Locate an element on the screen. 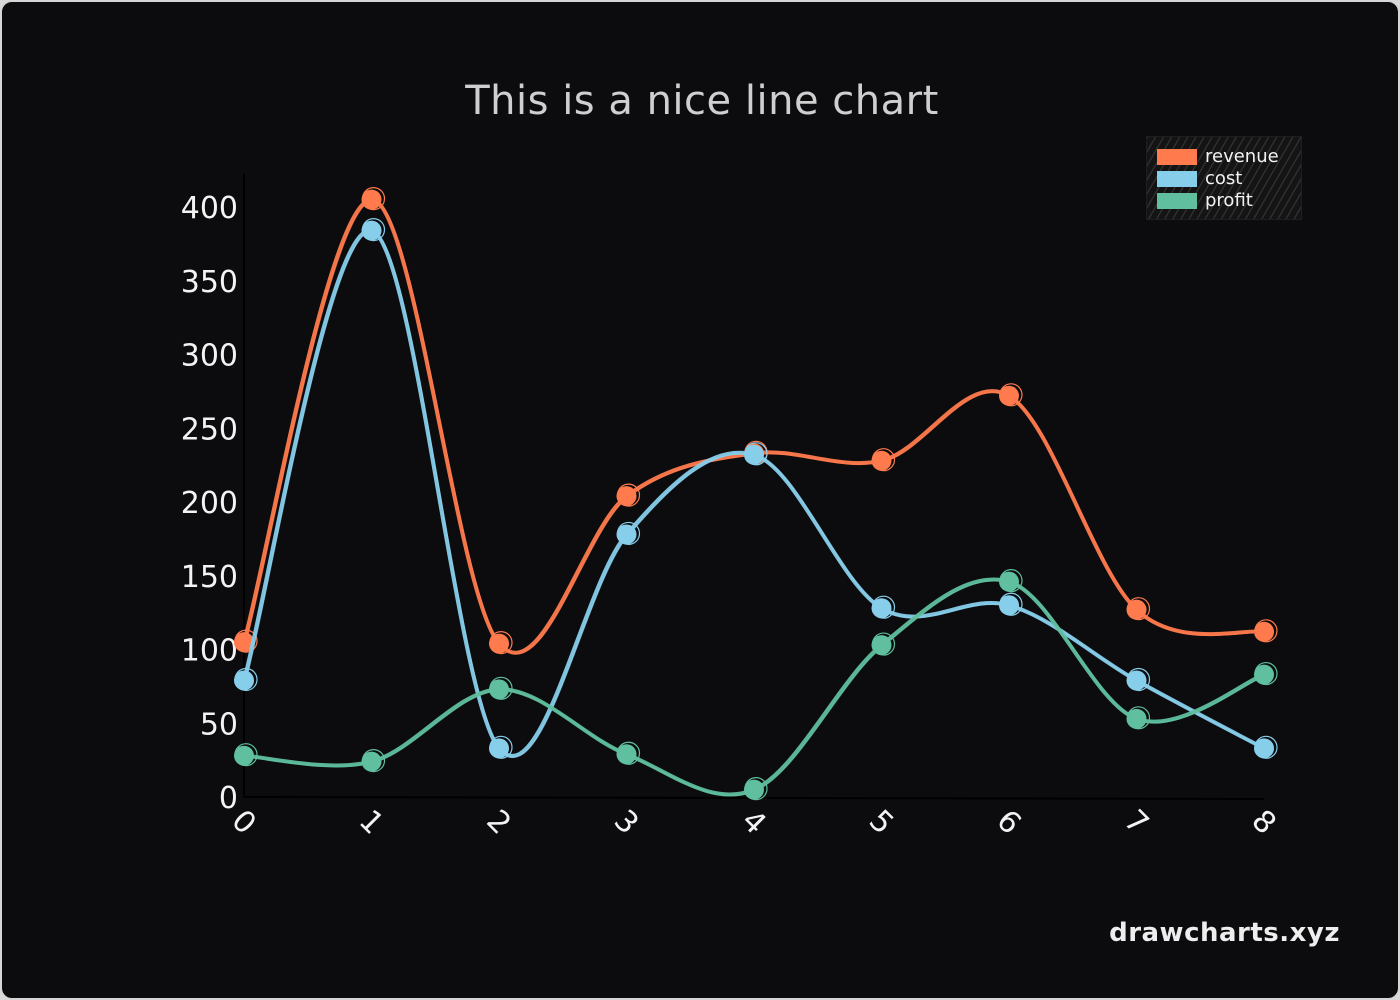  y-axis-ticks: 0 50 100 150 200 250 300 350 400 is located at coordinates (209, 503).